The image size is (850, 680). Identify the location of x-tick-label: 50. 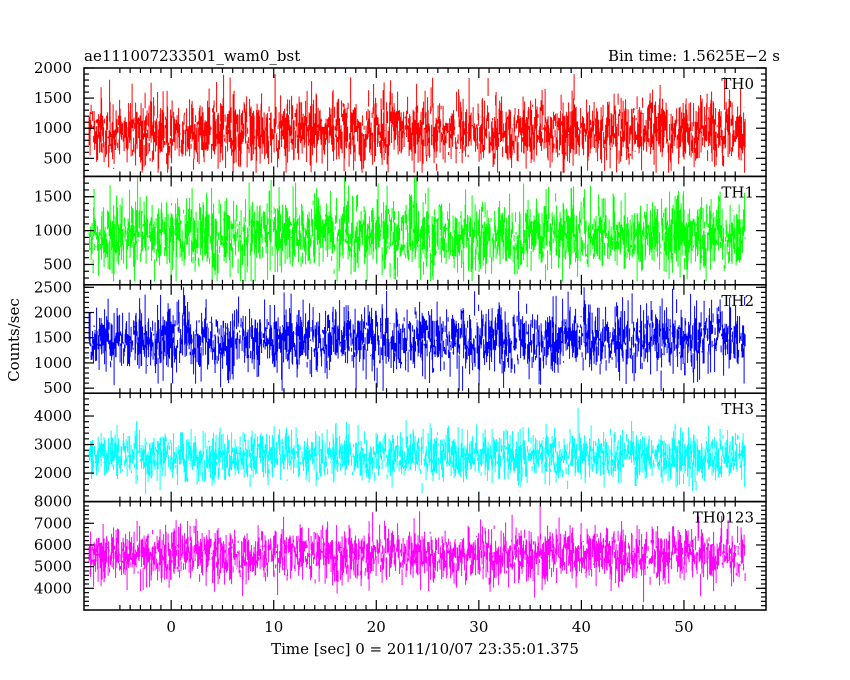
(683, 627).